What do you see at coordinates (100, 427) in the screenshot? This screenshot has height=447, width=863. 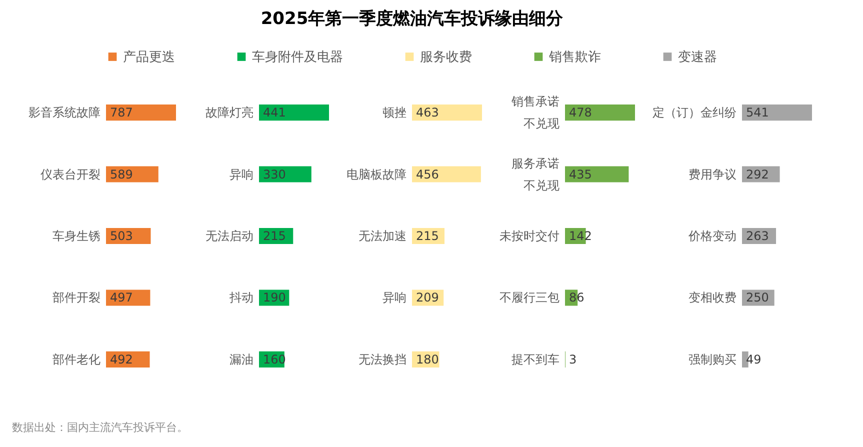 I see `text: 数据出处：国内主流汽车投诉平台。` at bounding box center [100, 427].